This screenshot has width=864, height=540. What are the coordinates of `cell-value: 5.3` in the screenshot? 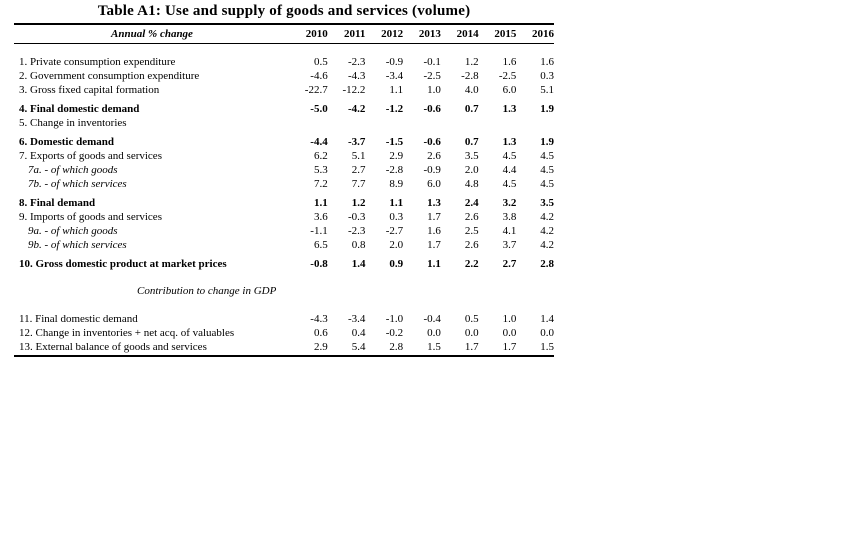 It's located at (320, 170).